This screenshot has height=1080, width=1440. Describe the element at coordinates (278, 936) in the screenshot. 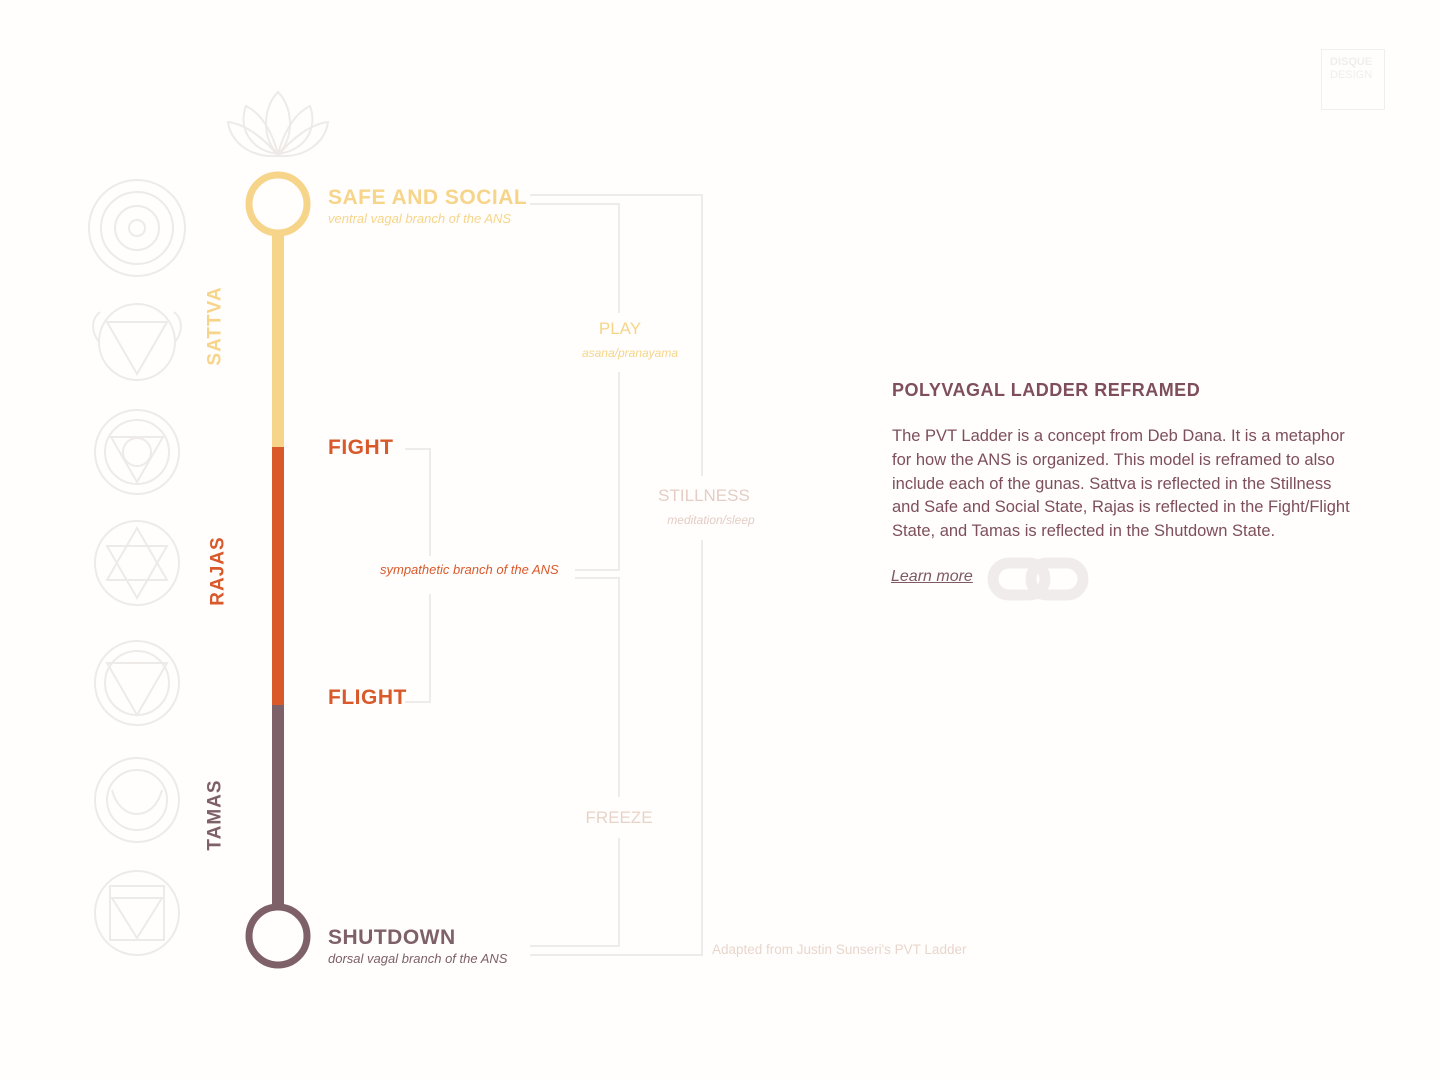

I see `shutdown-node` at that location.